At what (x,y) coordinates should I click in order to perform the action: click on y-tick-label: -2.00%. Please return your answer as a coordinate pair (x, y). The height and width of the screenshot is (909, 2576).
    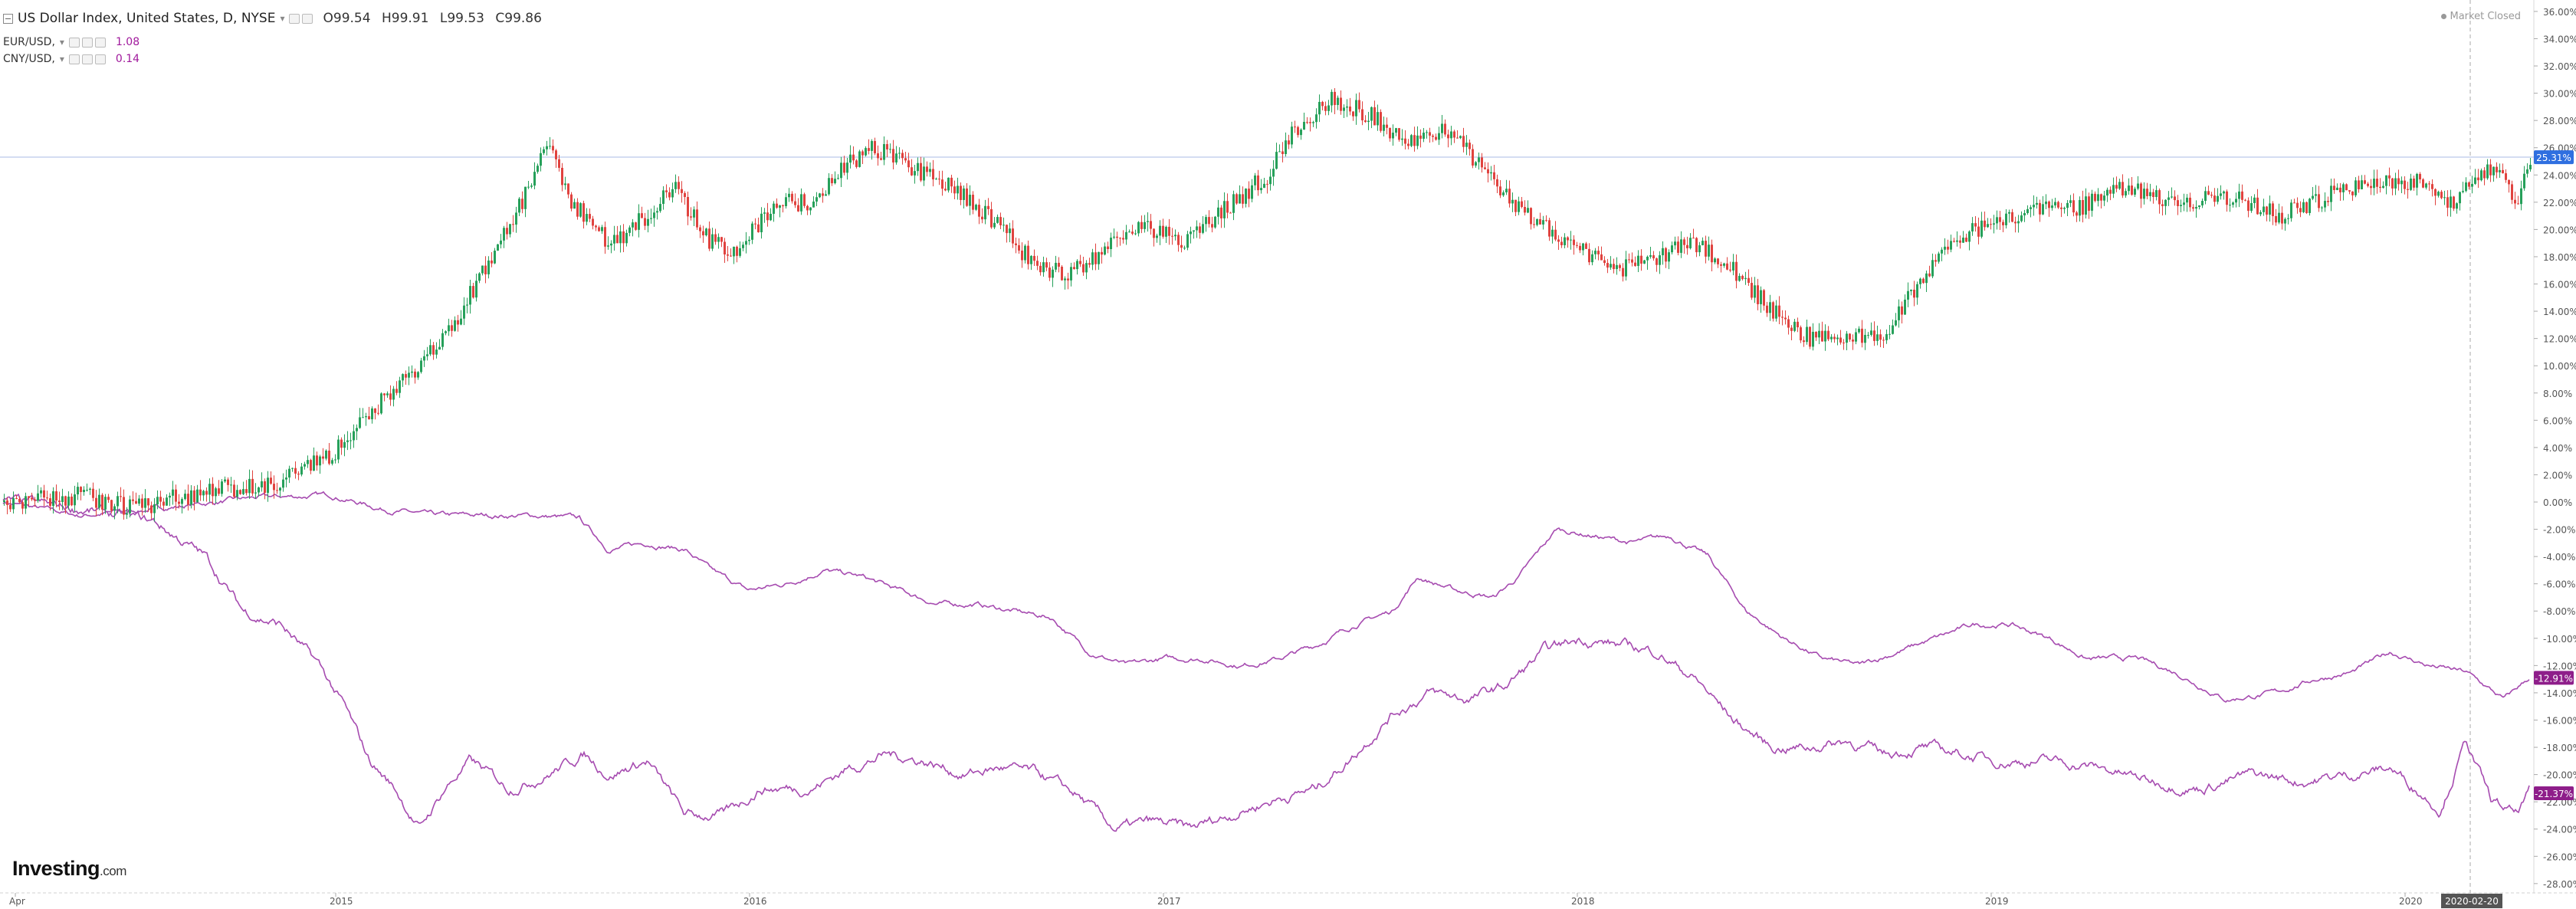
    Looking at the image, I should click on (2559, 531).